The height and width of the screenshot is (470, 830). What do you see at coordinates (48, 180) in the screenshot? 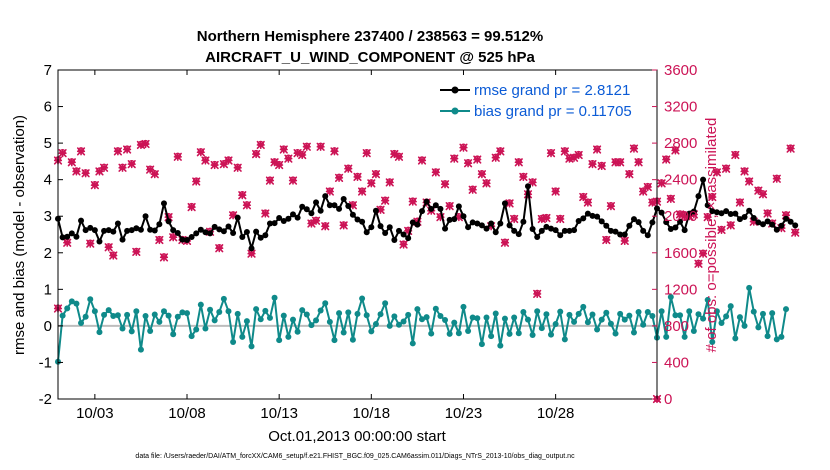
I see `y-tick-label: 4` at bounding box center [48, 180].